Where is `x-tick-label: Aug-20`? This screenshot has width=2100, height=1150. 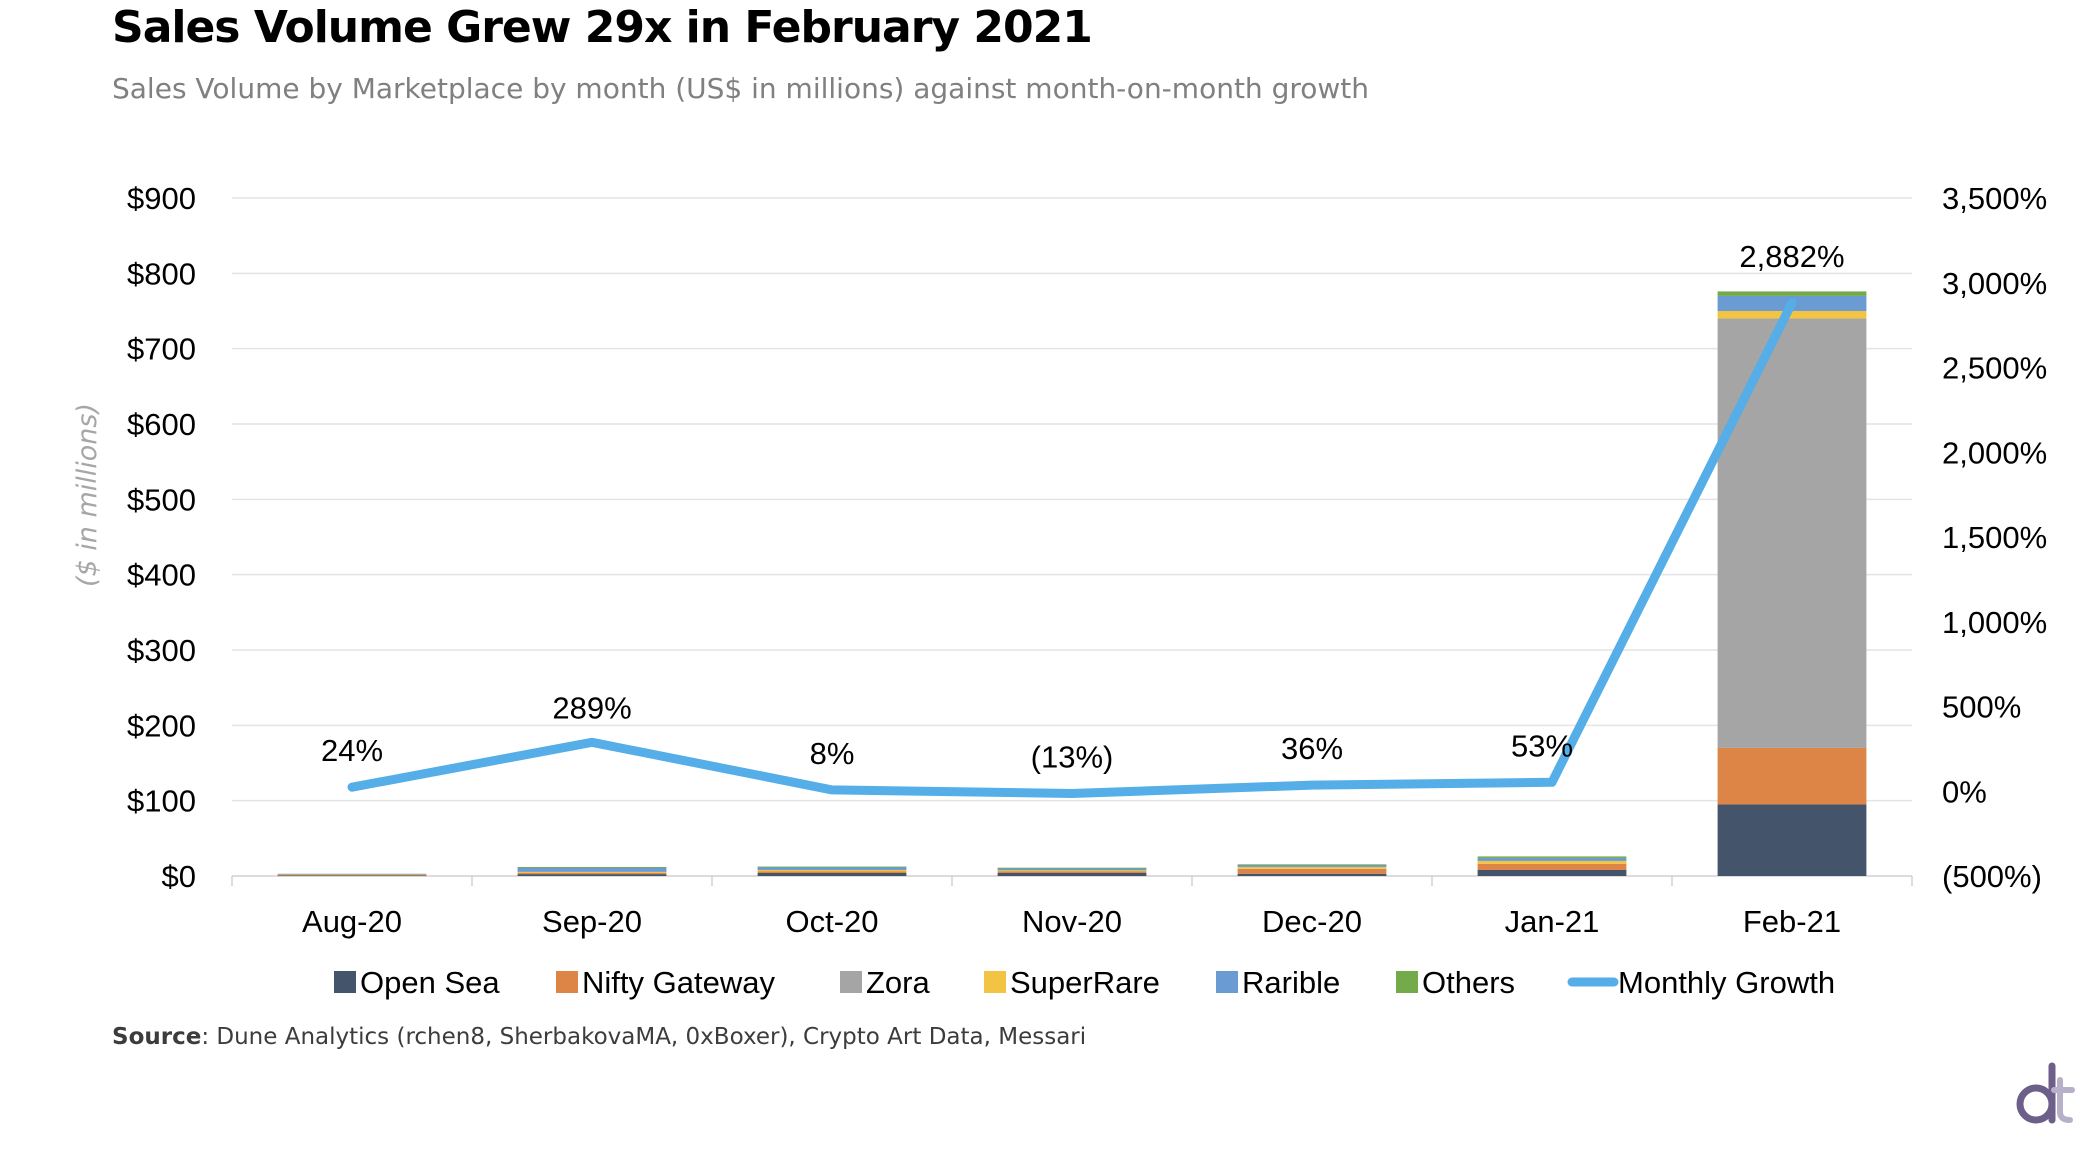 x-tick-label: Aug-20 is located at coordinates (352, 921).